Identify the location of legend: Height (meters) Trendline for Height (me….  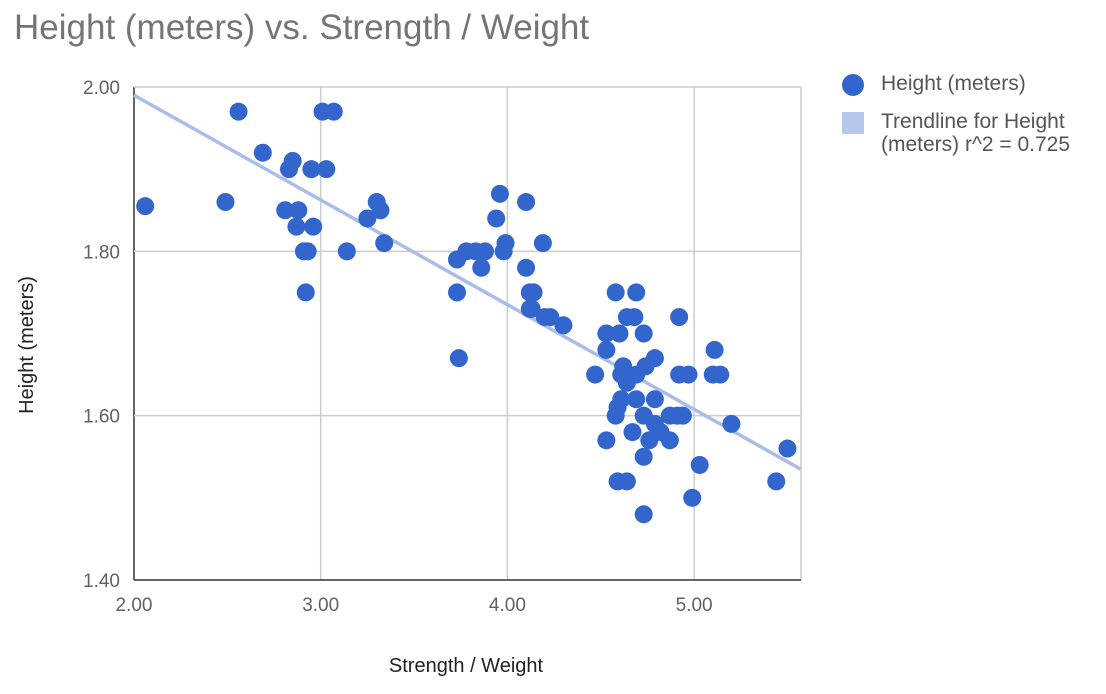
(974, 121).